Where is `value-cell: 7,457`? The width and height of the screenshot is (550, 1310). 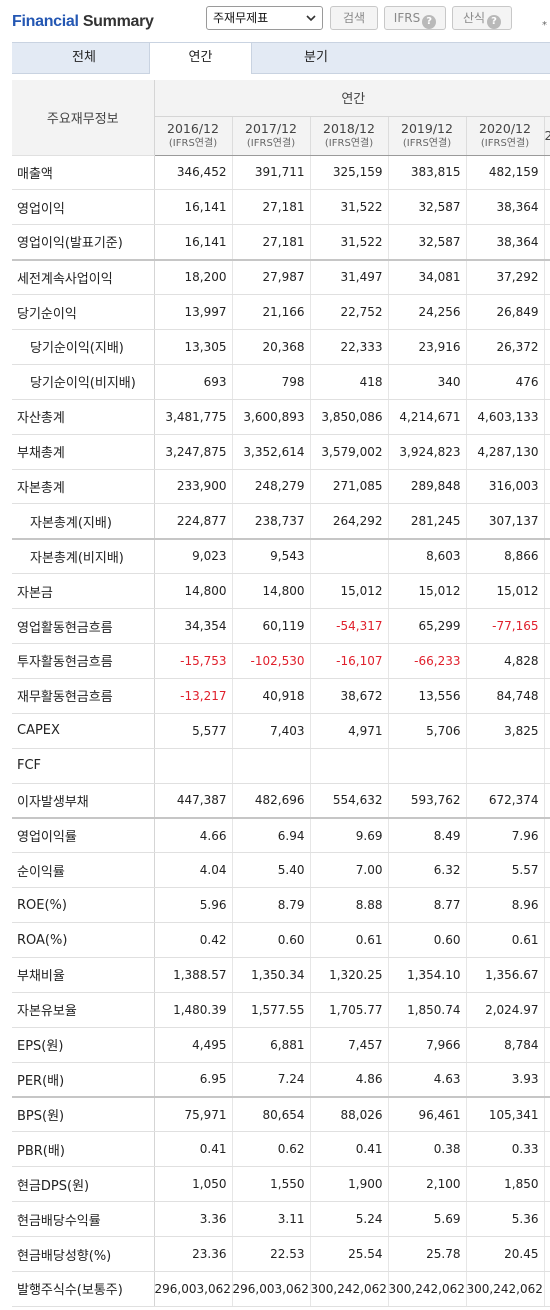
value-cell: 7,457 is located at coordinates (349, 1045).